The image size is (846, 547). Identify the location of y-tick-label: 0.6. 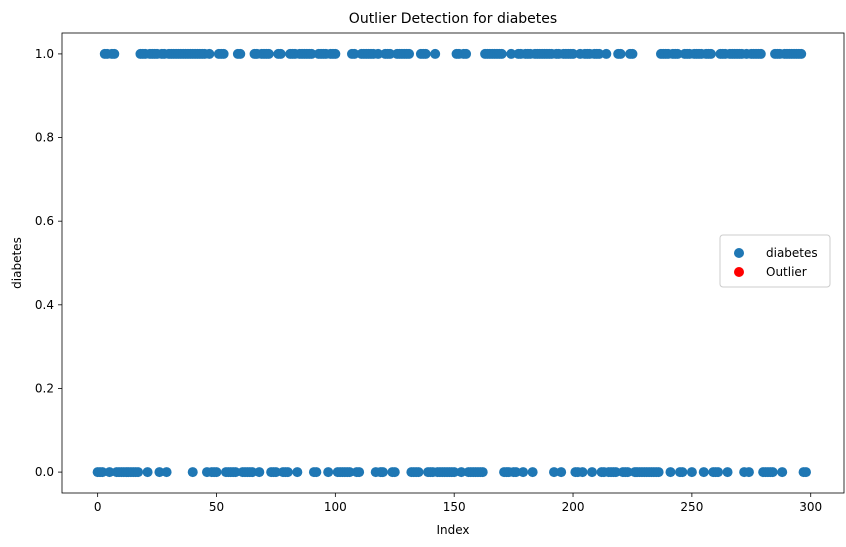
(44, 221).